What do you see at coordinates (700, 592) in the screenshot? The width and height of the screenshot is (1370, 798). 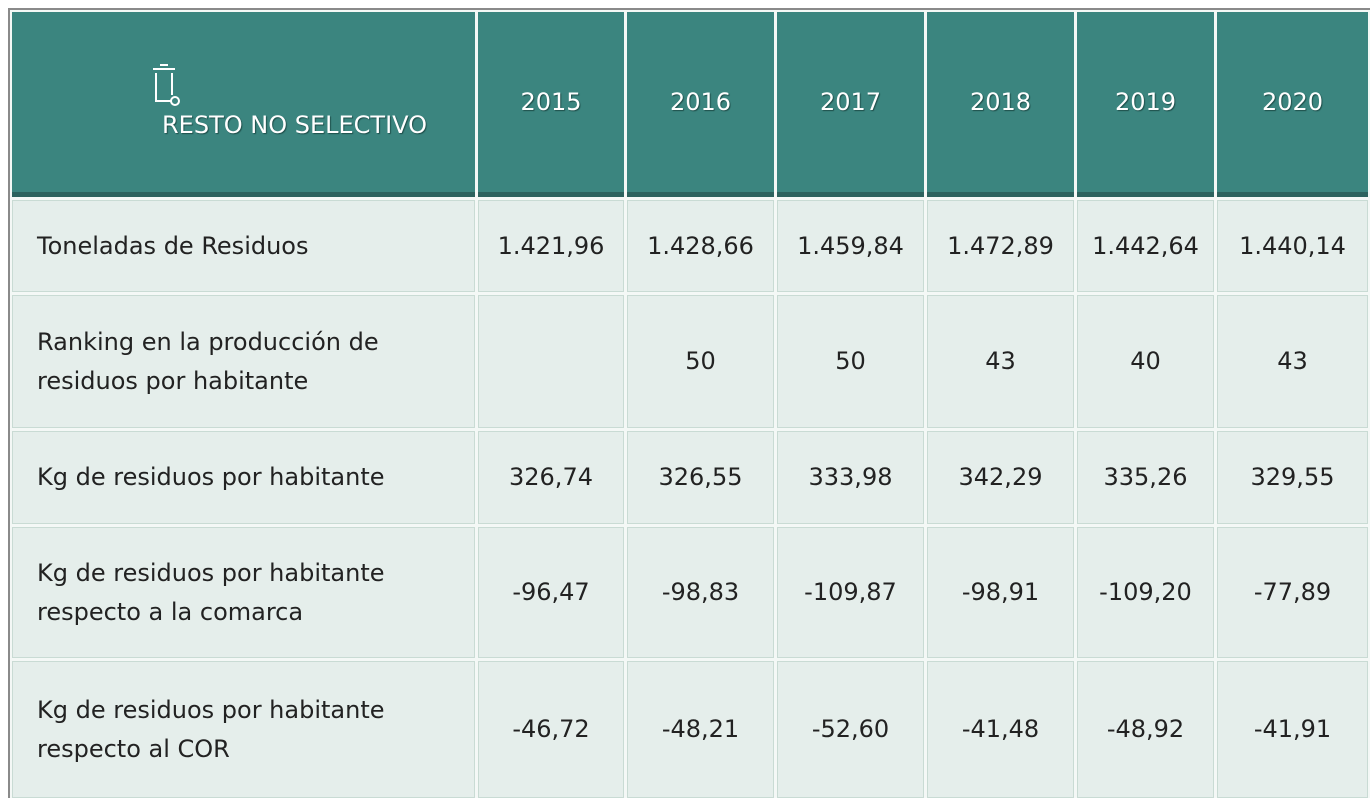 I see `value-cell: -98,83` at bounding box center [700, 592].